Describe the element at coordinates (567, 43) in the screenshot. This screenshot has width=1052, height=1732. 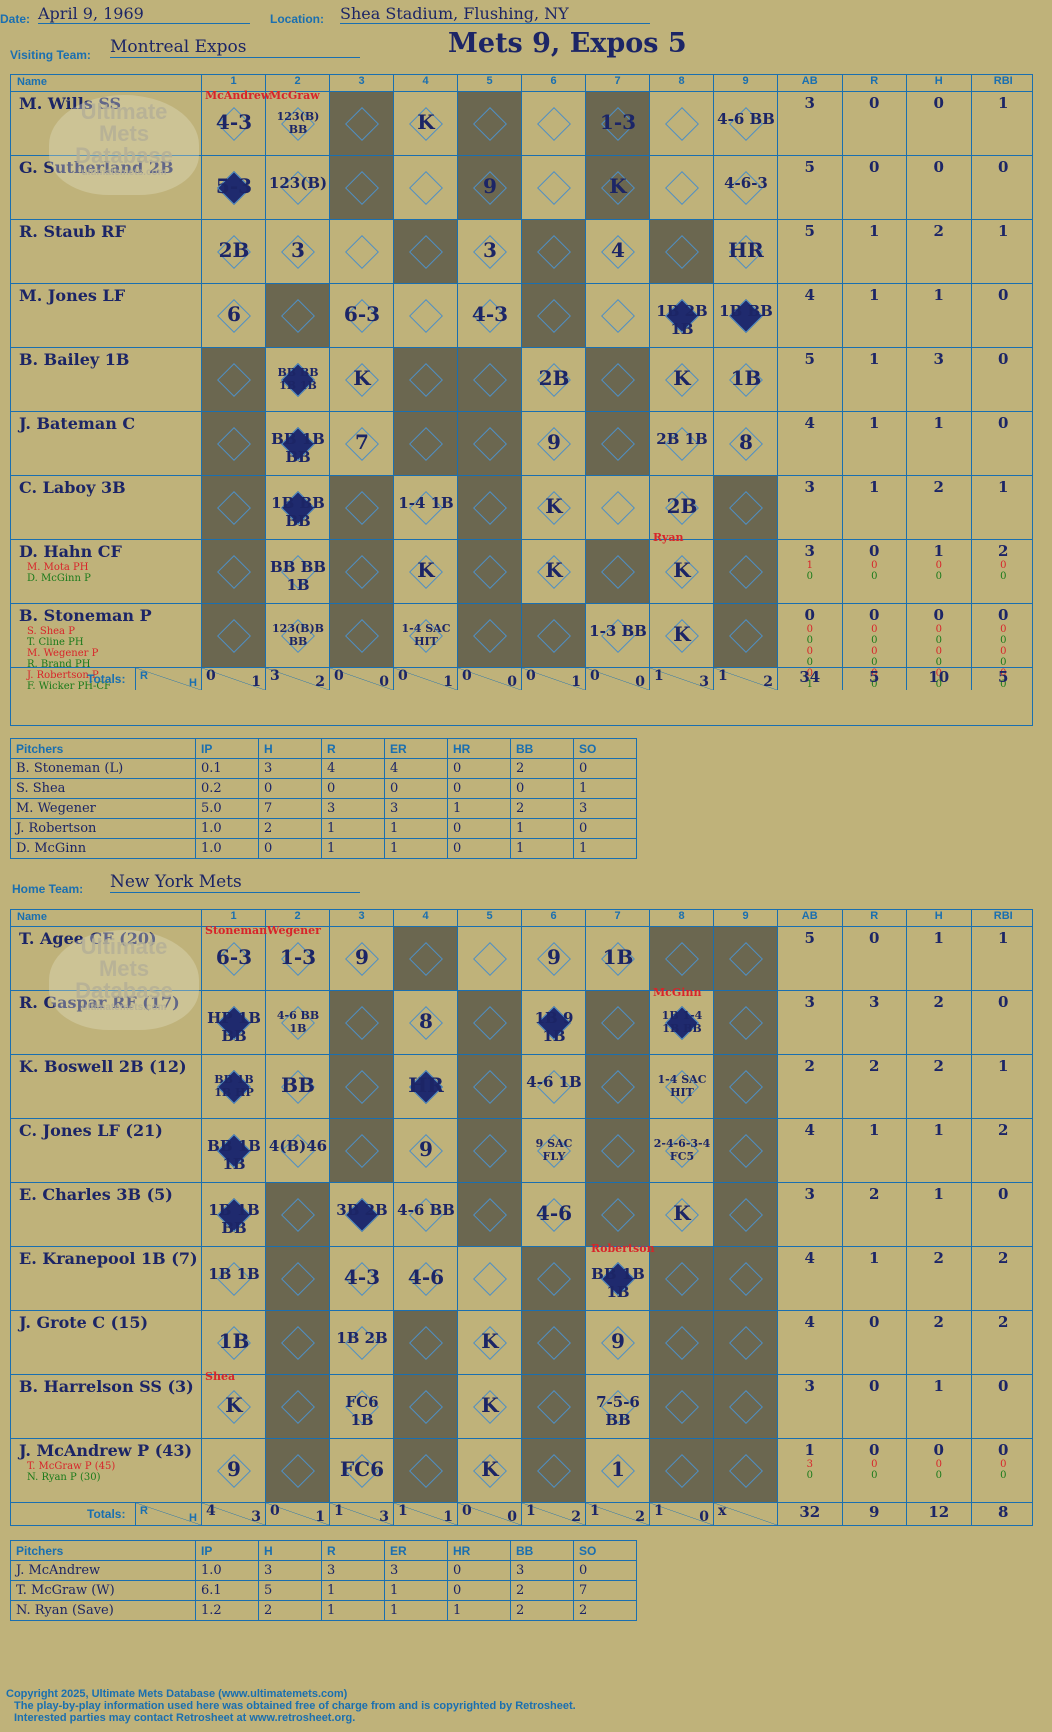
I see `game-title: Mets 9, Expos 5` at that location.